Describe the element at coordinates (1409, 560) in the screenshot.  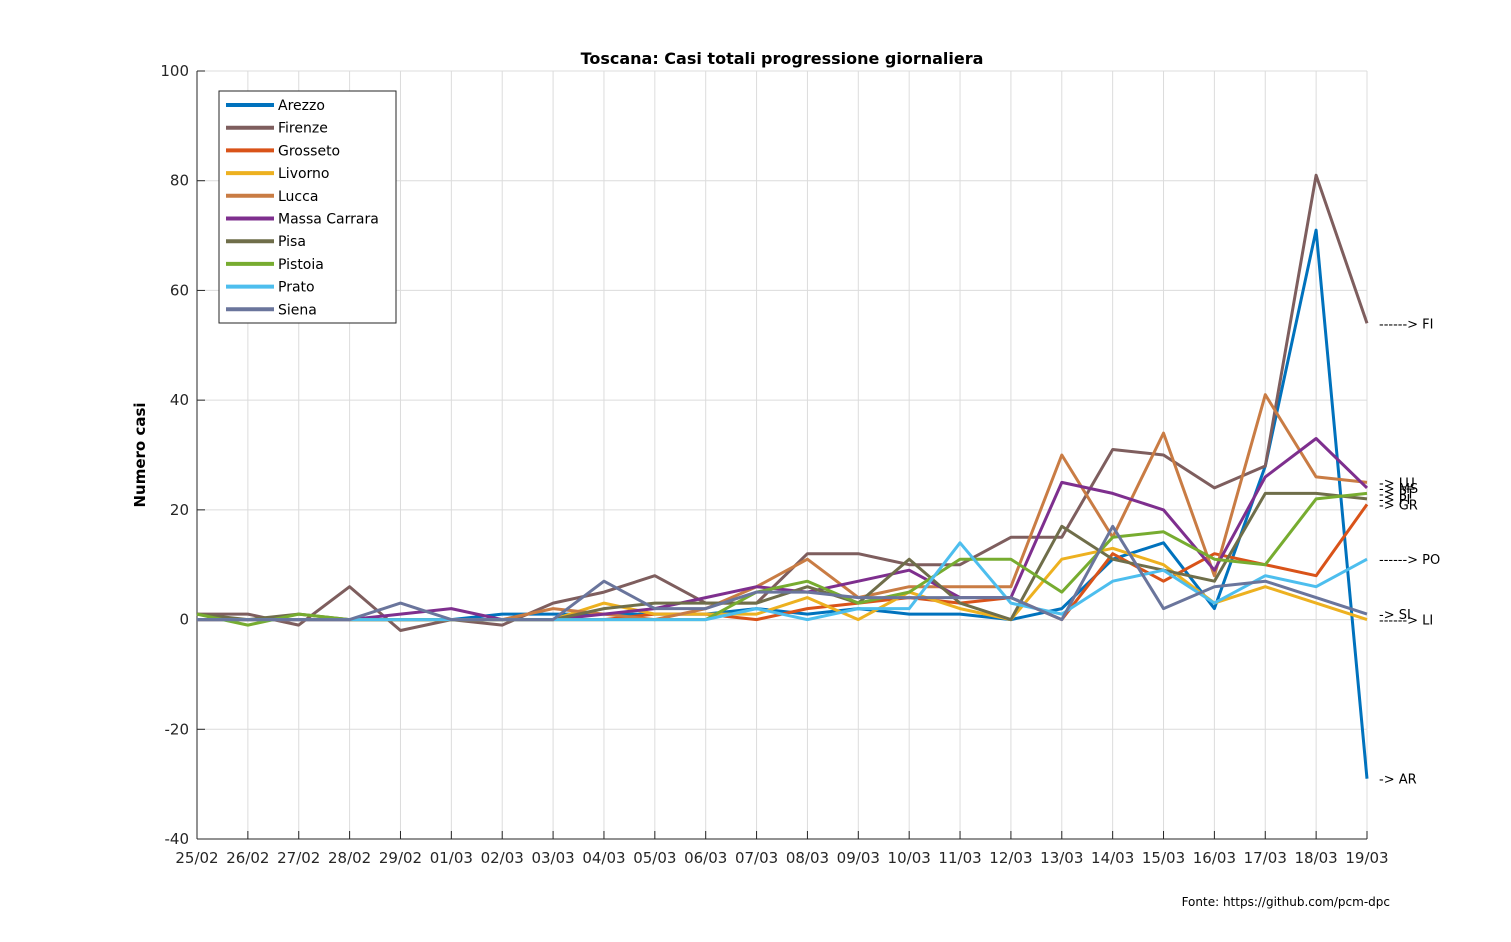
I see `end-label: ------> PO` at that location.